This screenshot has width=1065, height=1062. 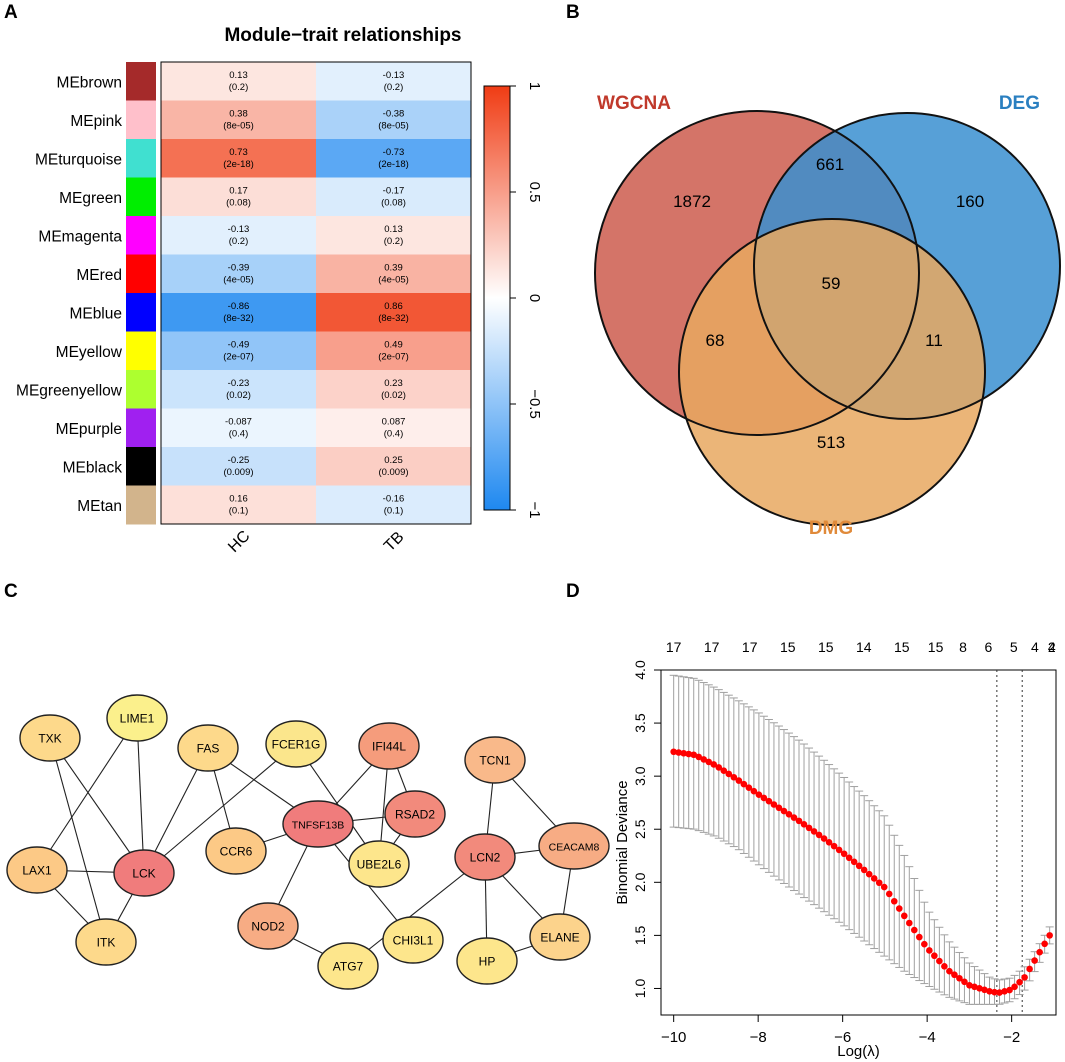 What do you see at coordinates (238, 280) in the screenshot?
I see `cell-pvalue: (4e-05)` at bounding box center [238, 280].